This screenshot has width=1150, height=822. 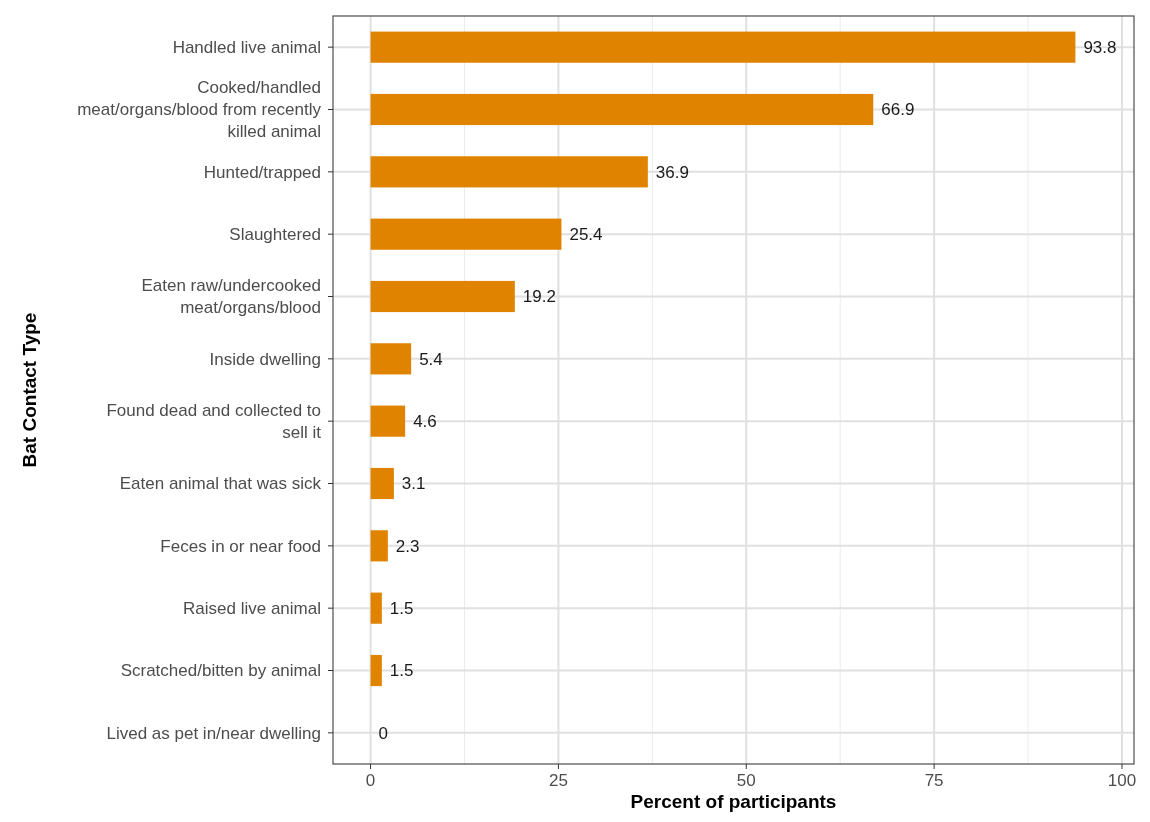 What do you see at coordinates (898, 110) in the screenshot?
I see `data-label: 66.9` at bounding box center [898, 110].